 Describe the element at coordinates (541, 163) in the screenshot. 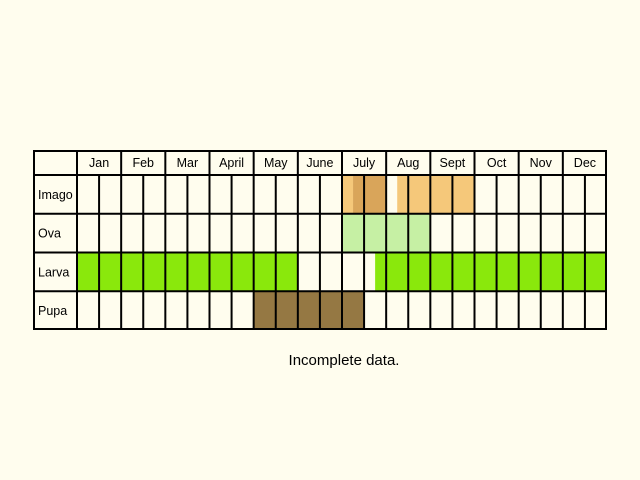

I see `month-label: Nov` at that location.